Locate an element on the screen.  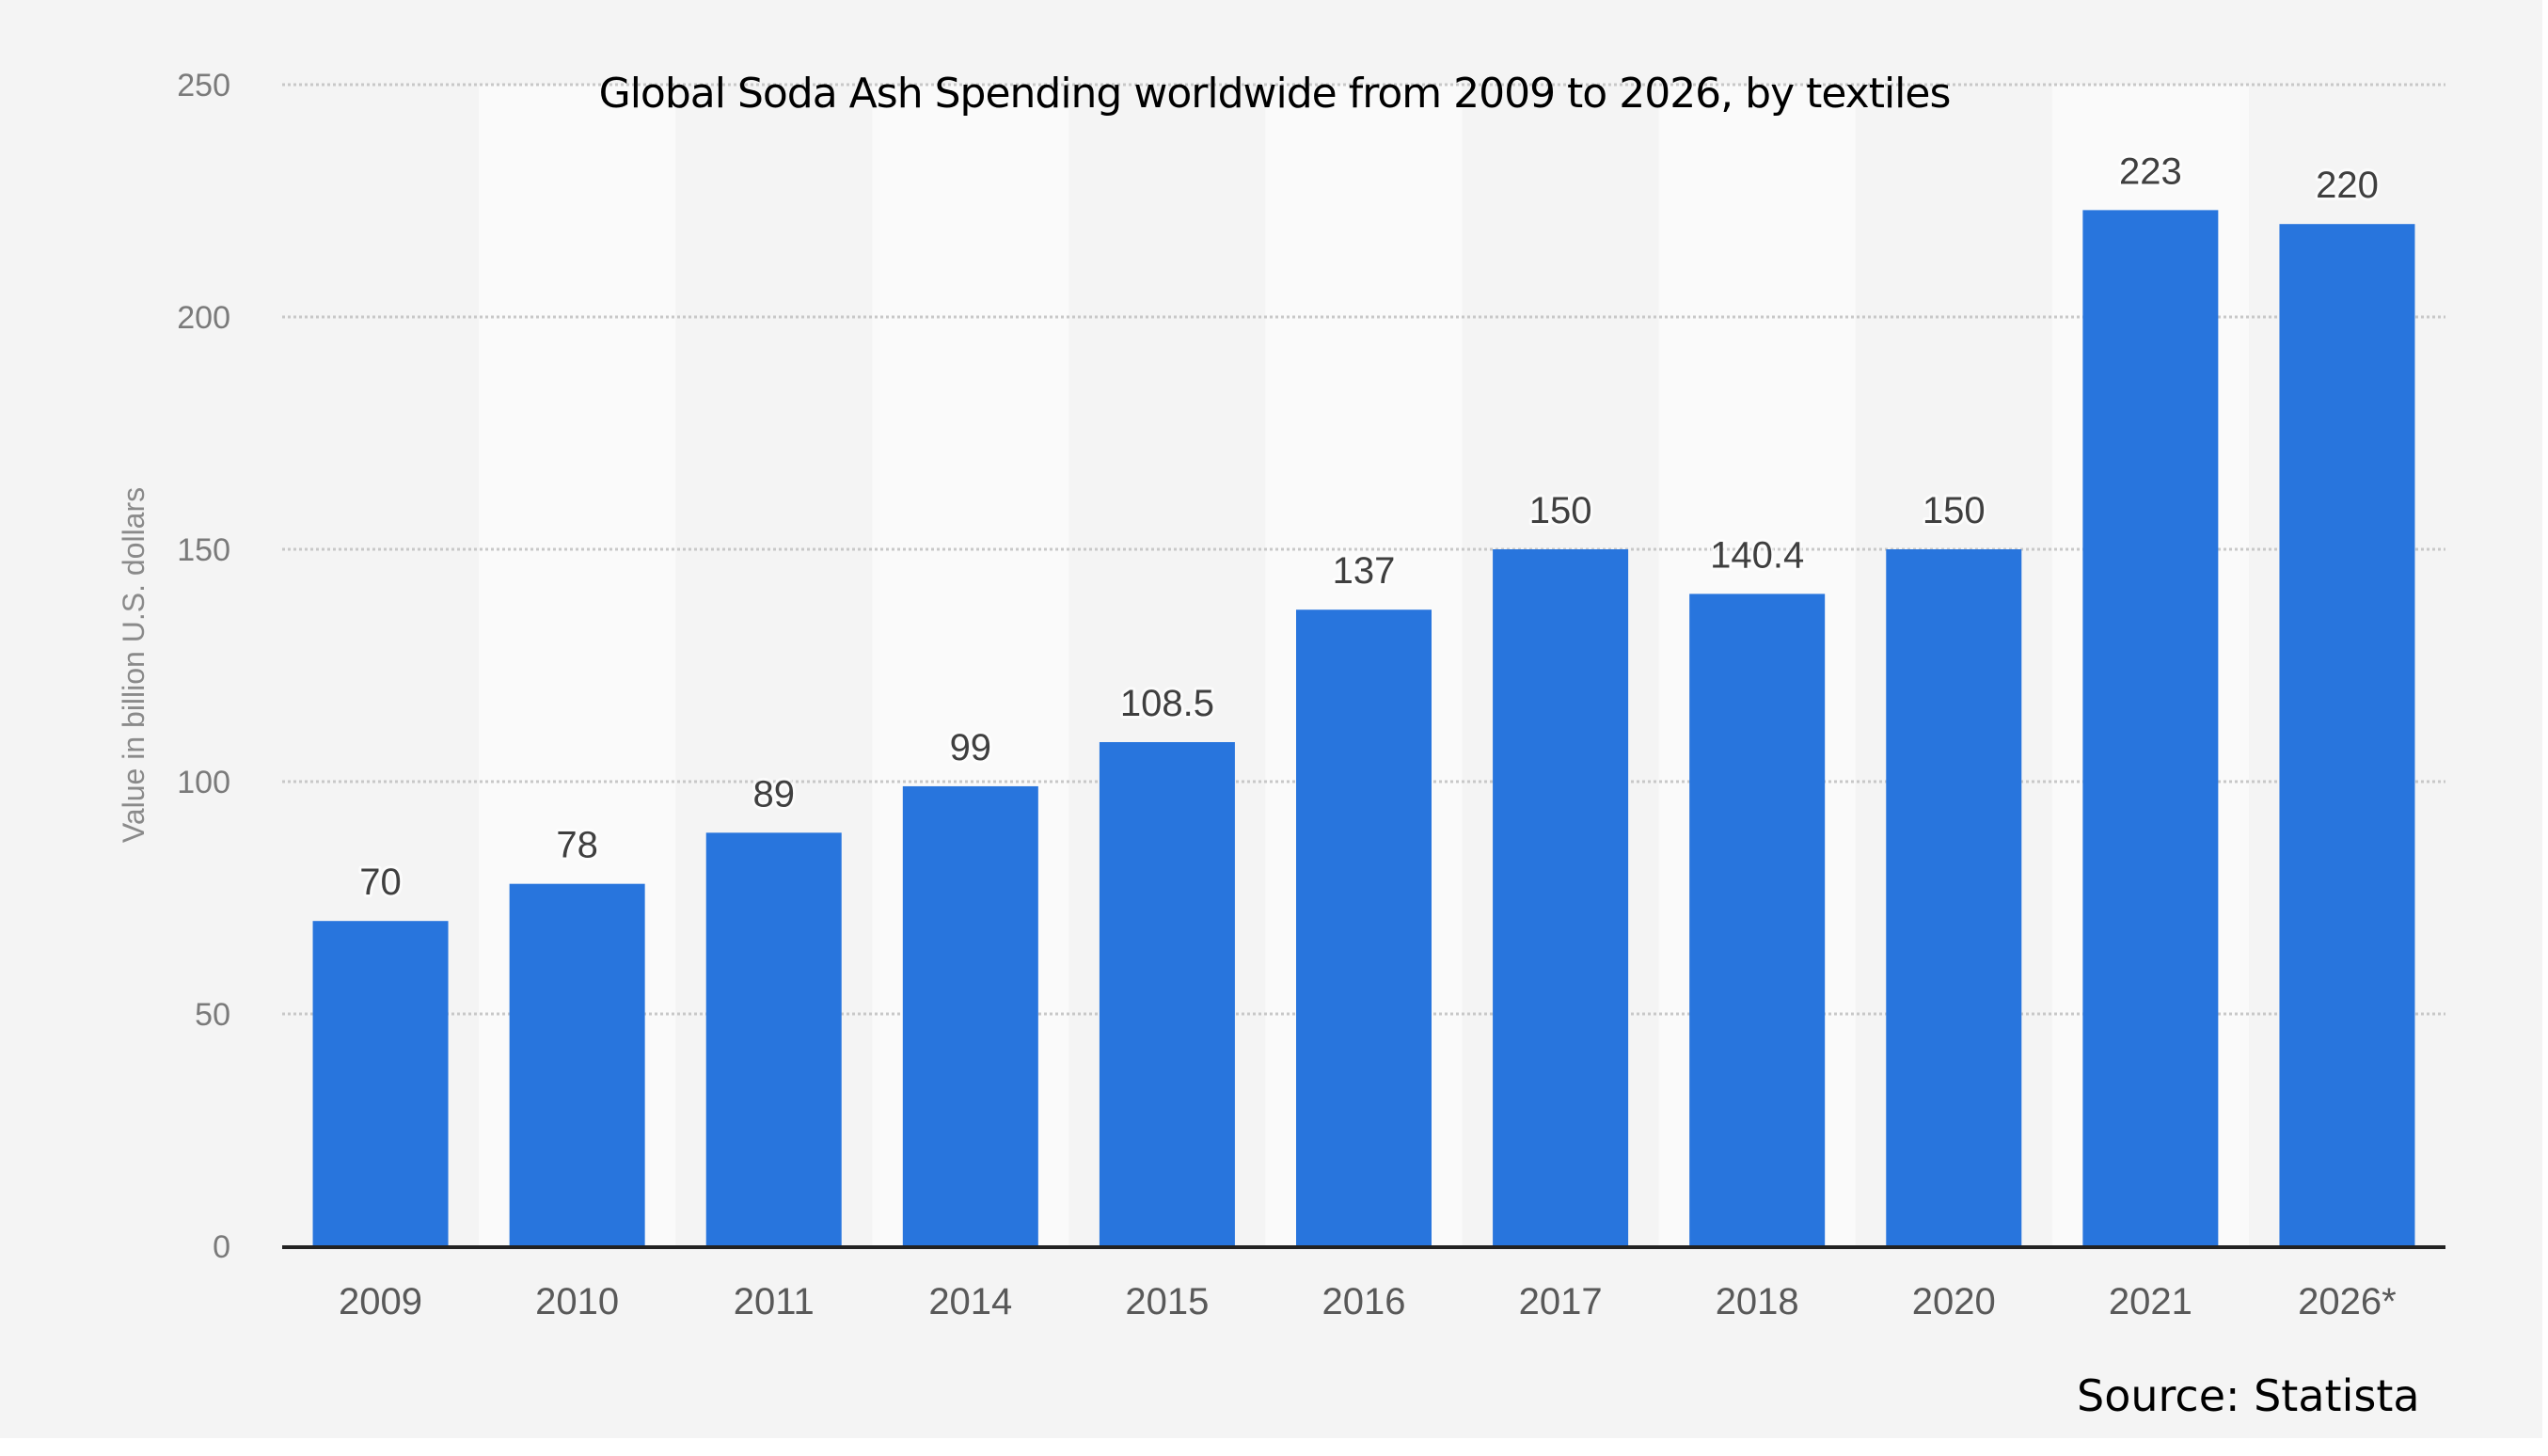
data-label: 220 is located at coordinates (2347, 185).